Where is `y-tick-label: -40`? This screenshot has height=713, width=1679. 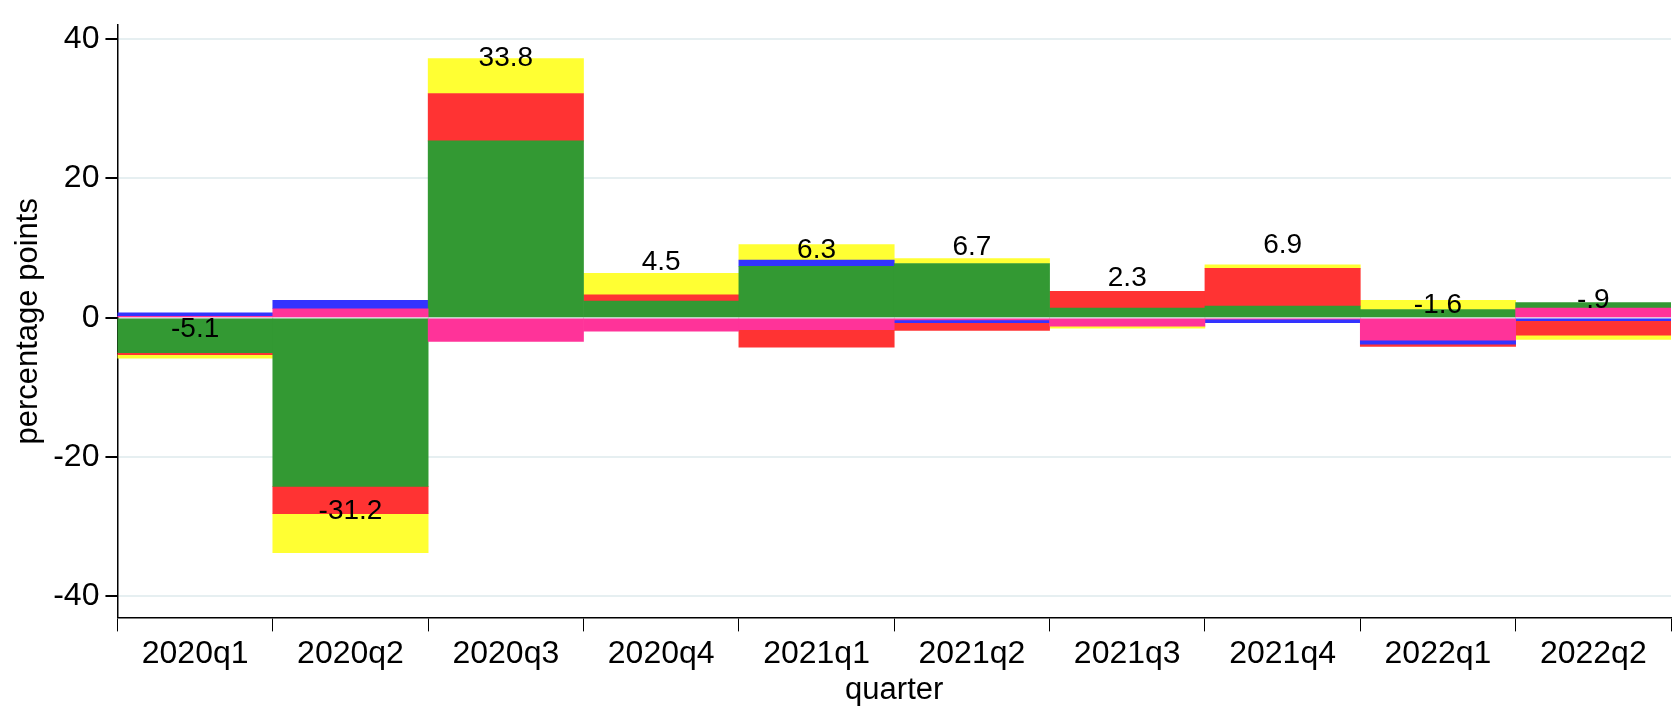 y-tick-label: -40 is located at coordinates (76, 594).